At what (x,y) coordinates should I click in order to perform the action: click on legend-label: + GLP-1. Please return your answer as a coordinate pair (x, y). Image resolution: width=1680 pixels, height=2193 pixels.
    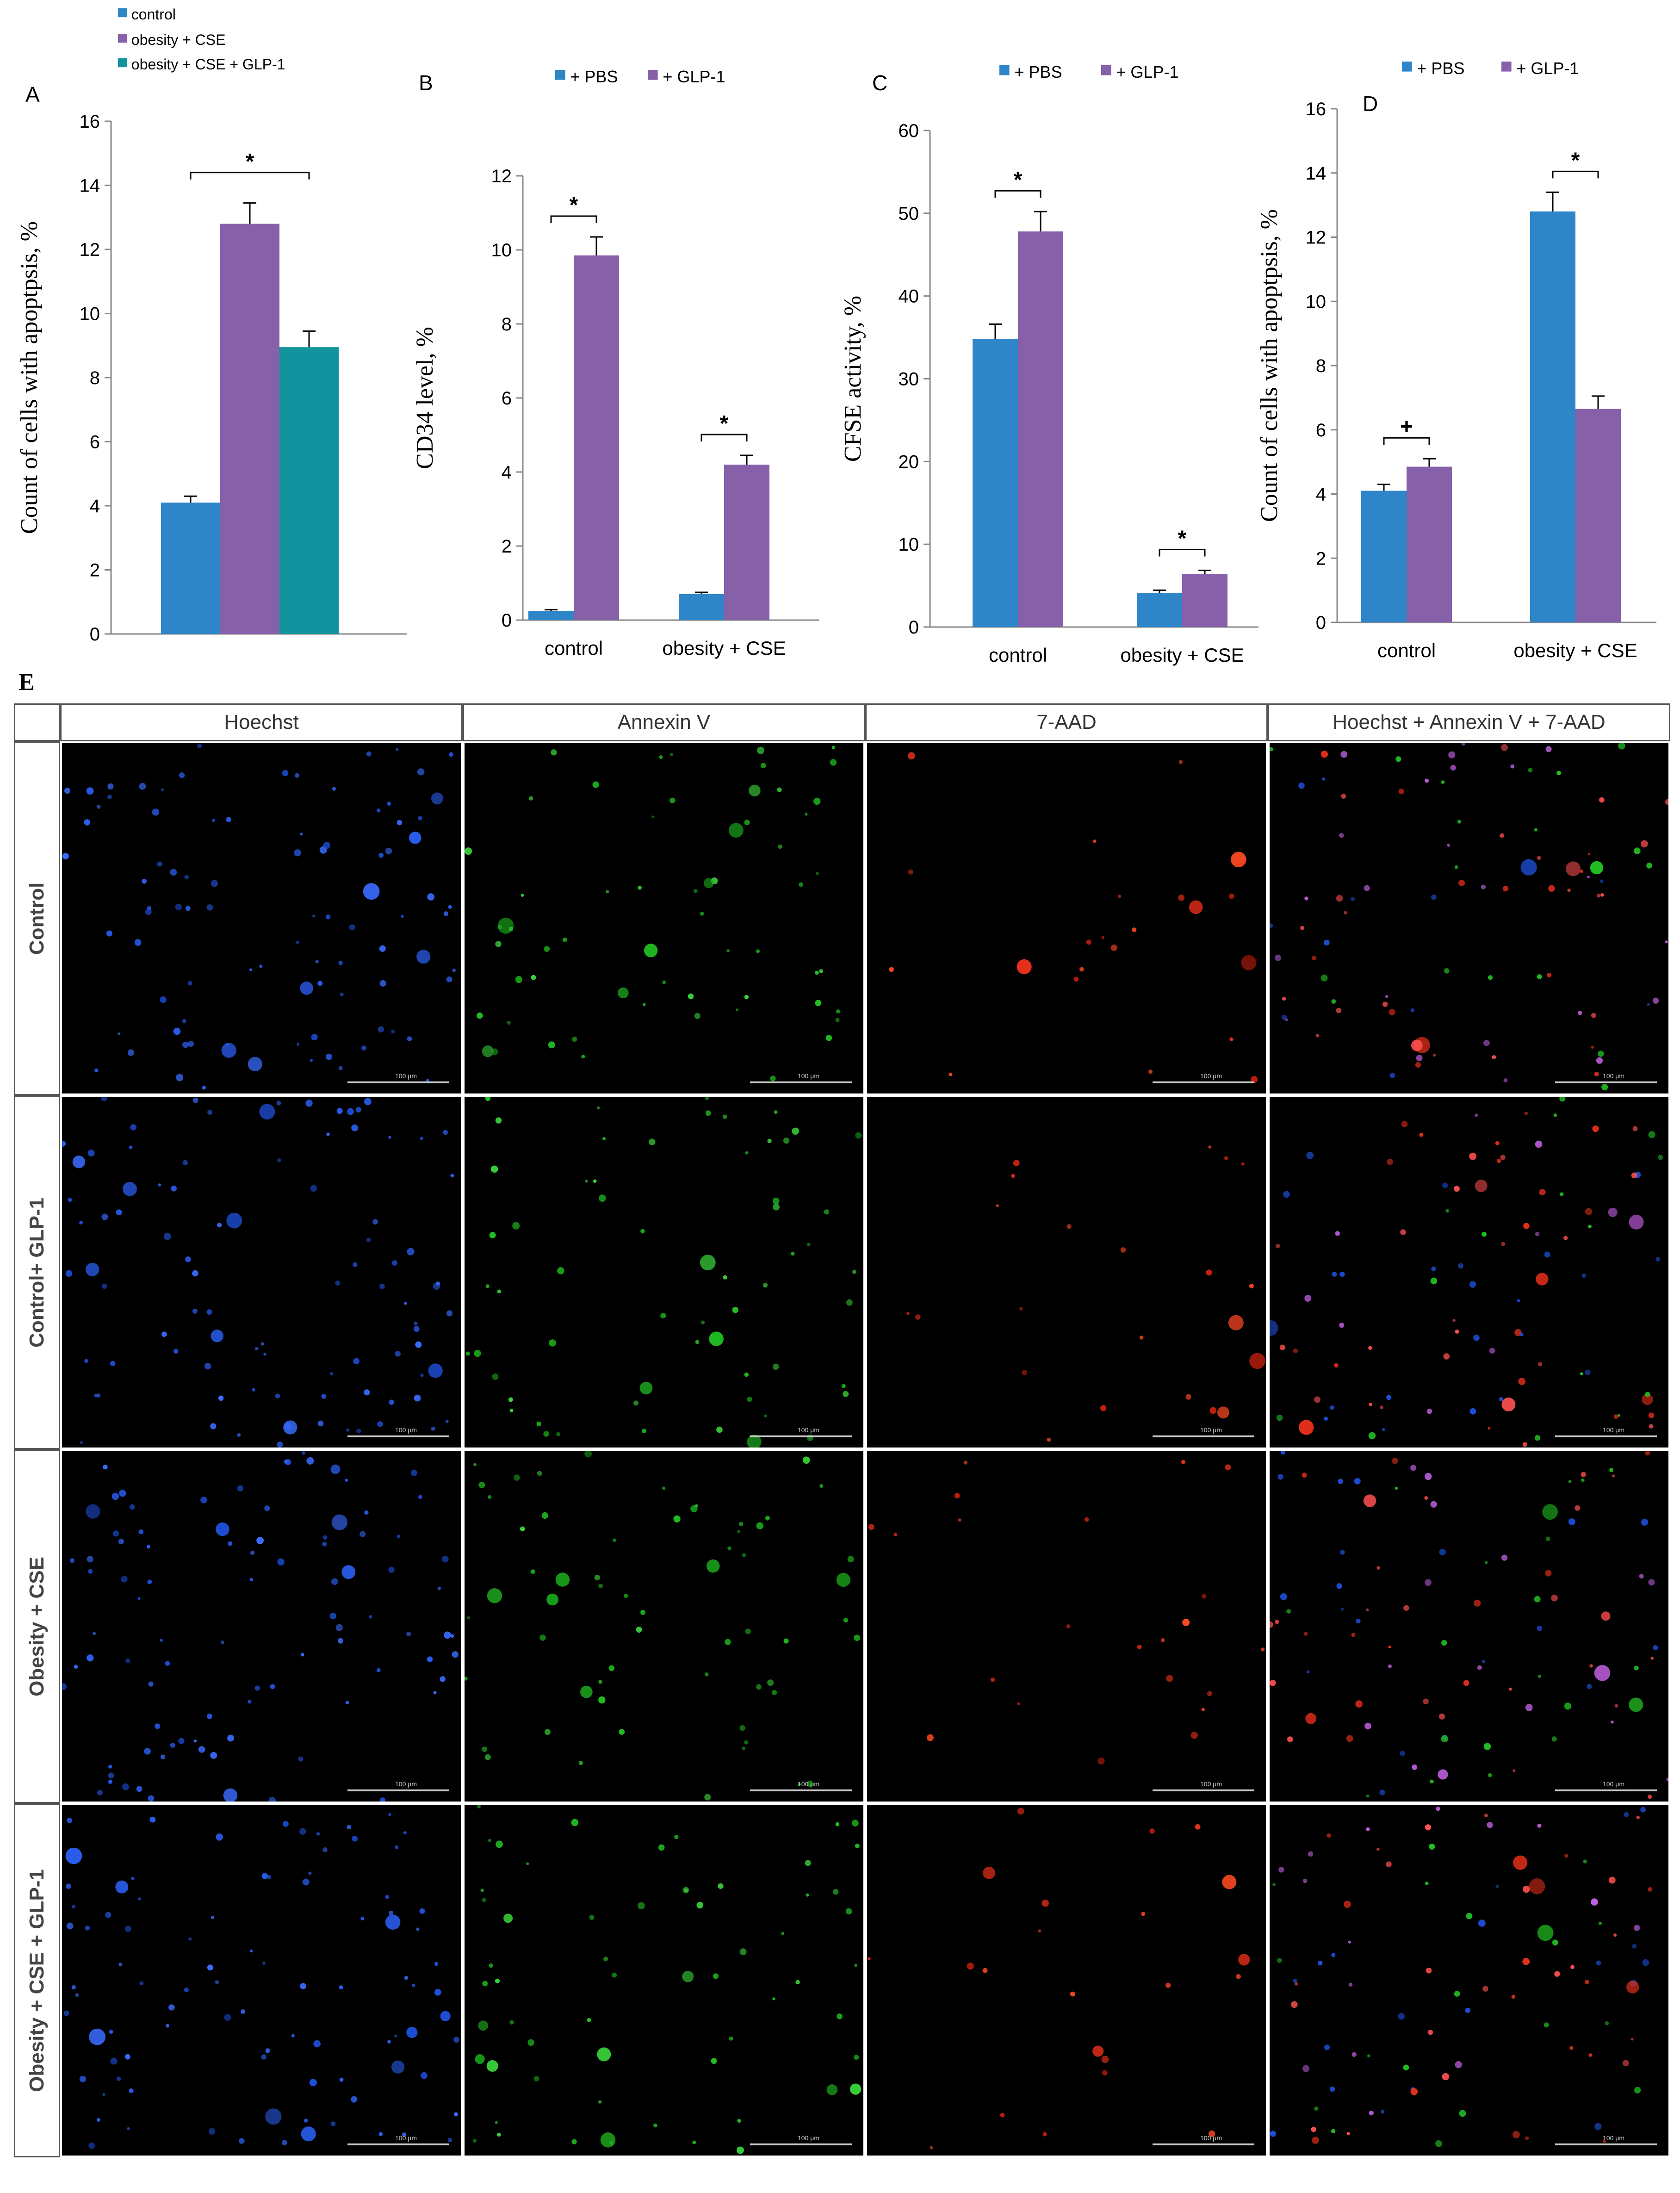
    Looking at the image, I should click on (1547, 68).